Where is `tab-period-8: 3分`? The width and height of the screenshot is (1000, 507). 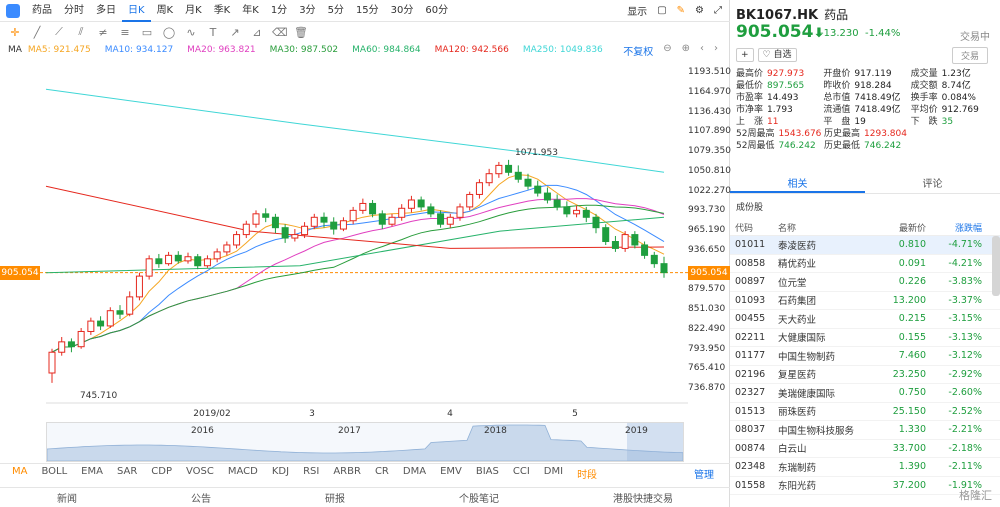
tab-period-8: 3分 is located at coordinates (307, 10).